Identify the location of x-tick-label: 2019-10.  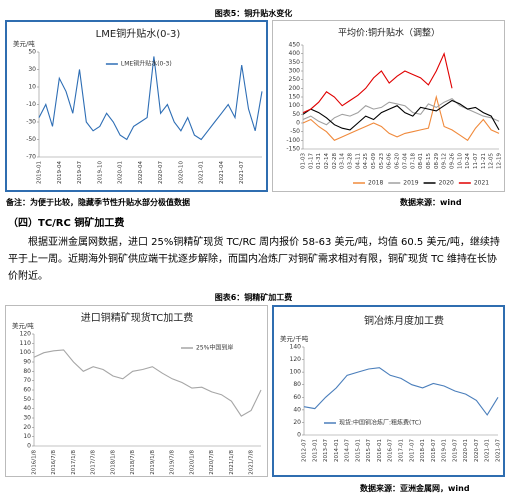
(100, 172).